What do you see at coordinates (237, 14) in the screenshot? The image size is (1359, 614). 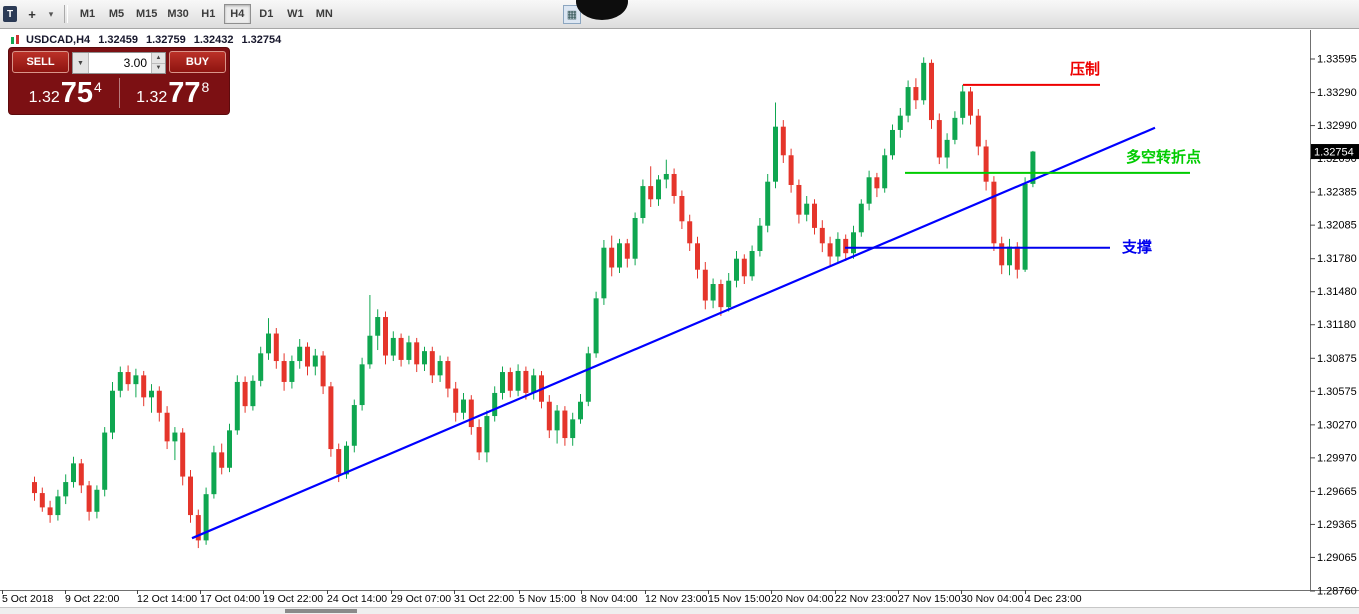 I see `timeframe-button-h4: H4` at bounding box center [237, 14].